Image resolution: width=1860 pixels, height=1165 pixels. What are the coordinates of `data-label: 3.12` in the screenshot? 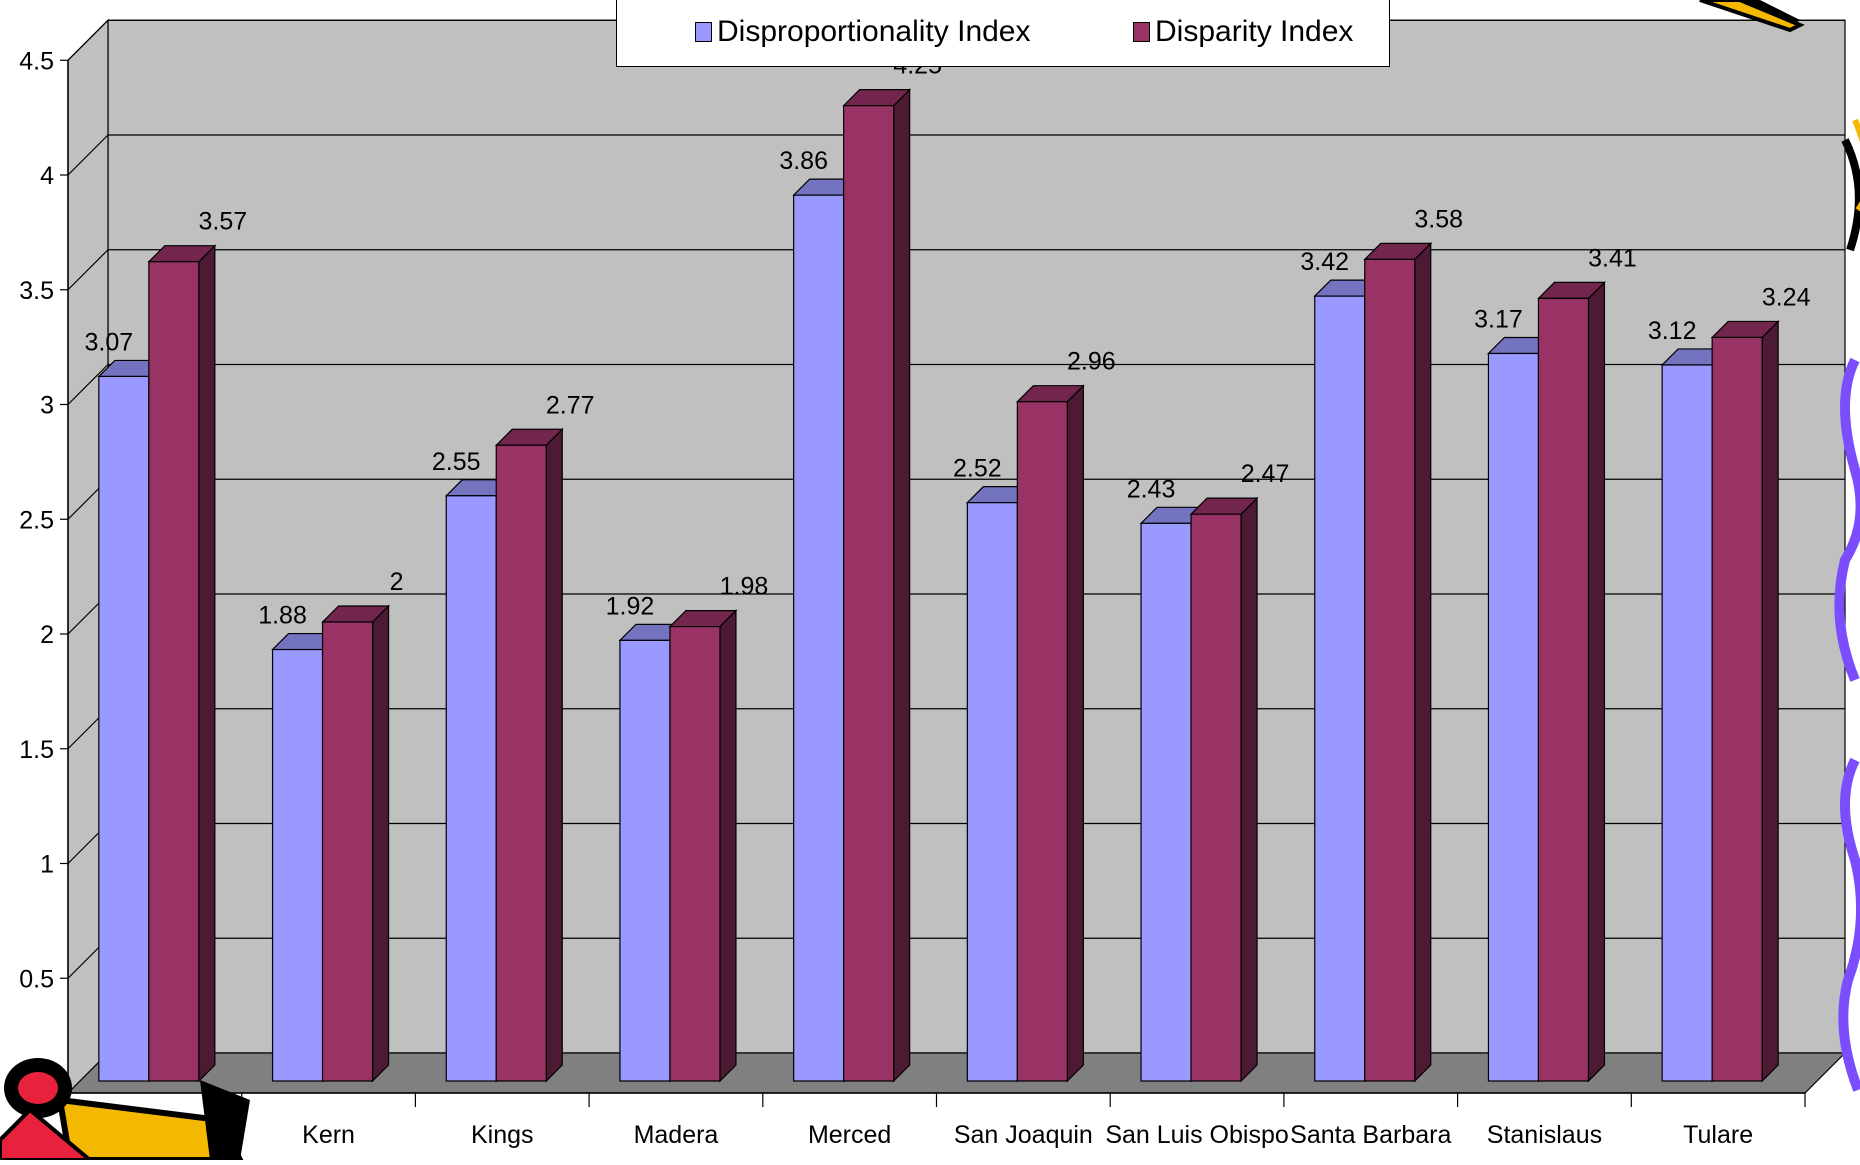 It's located at (1672, 331).